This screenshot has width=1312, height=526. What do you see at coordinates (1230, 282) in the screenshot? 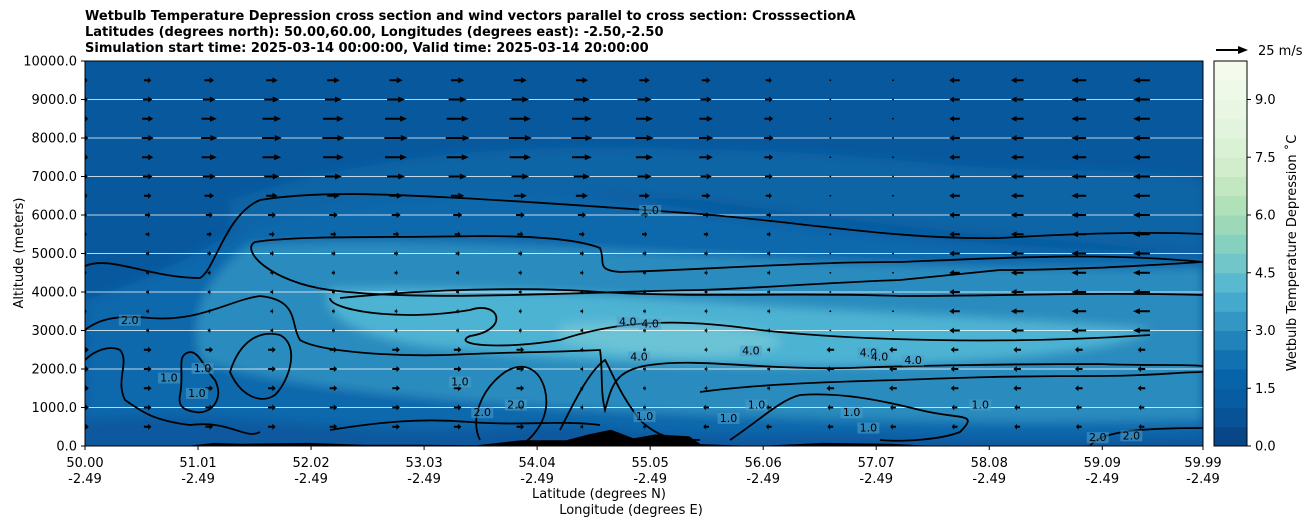
I see `colorbar-level` at bounding box center [1230, 282].